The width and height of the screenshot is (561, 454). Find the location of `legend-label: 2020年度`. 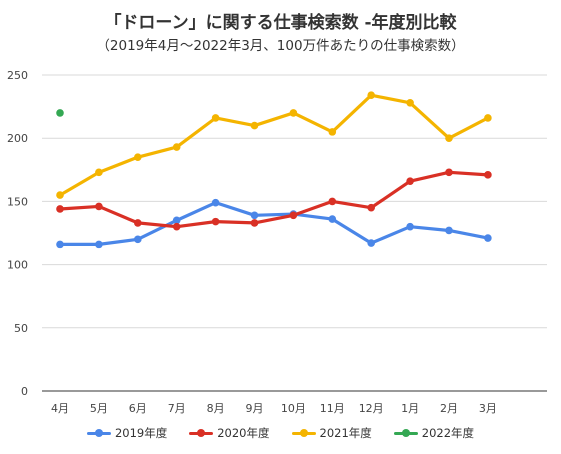

legend-label: 2020年度 is located at coordinates (243, 433).